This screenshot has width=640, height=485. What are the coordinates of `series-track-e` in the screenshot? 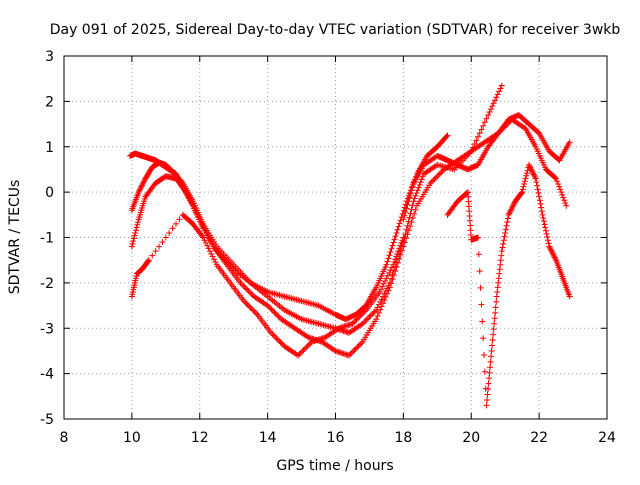 It's located at (486, 167).